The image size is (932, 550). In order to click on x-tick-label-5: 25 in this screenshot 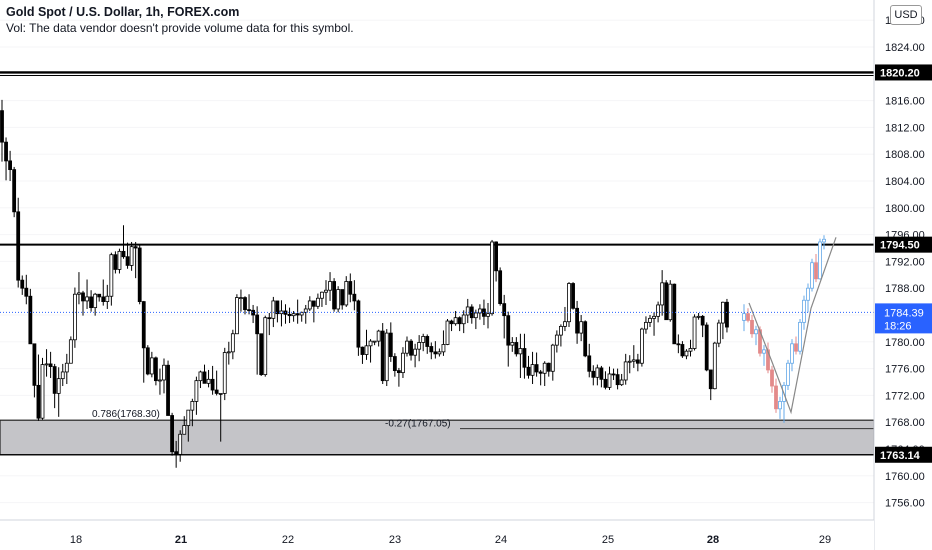, I will do `click(608, 540)`.